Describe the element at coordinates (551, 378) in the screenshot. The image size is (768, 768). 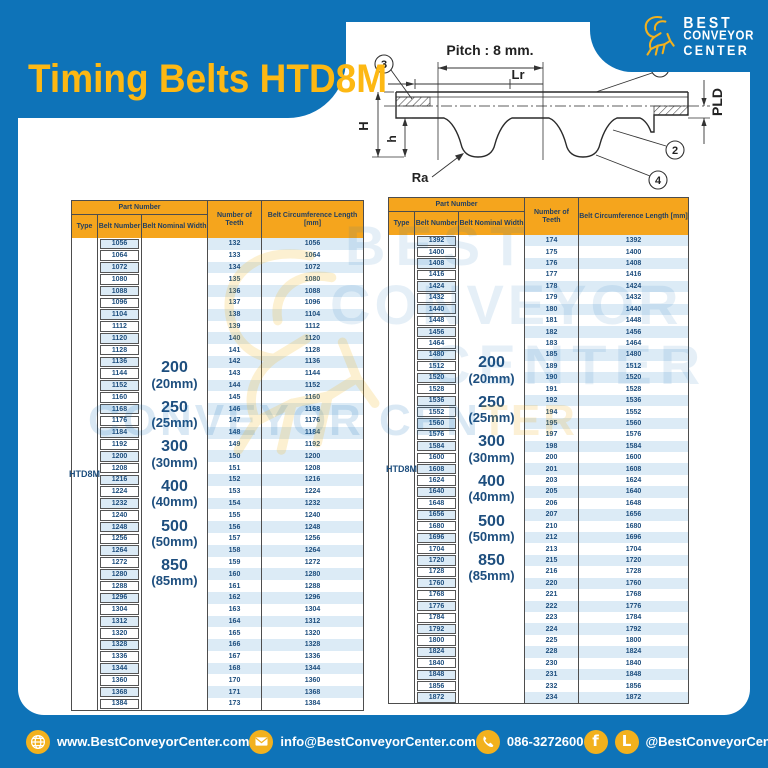
I see `teeth-cell: 190` at that location.